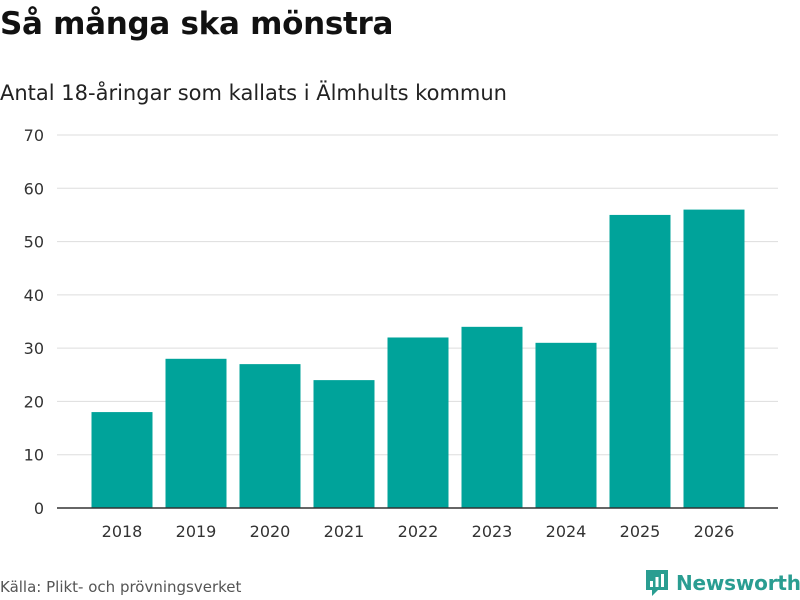  I want to click on source-note: Källa: Plikt- och prövningsverket, so click(121, 587).